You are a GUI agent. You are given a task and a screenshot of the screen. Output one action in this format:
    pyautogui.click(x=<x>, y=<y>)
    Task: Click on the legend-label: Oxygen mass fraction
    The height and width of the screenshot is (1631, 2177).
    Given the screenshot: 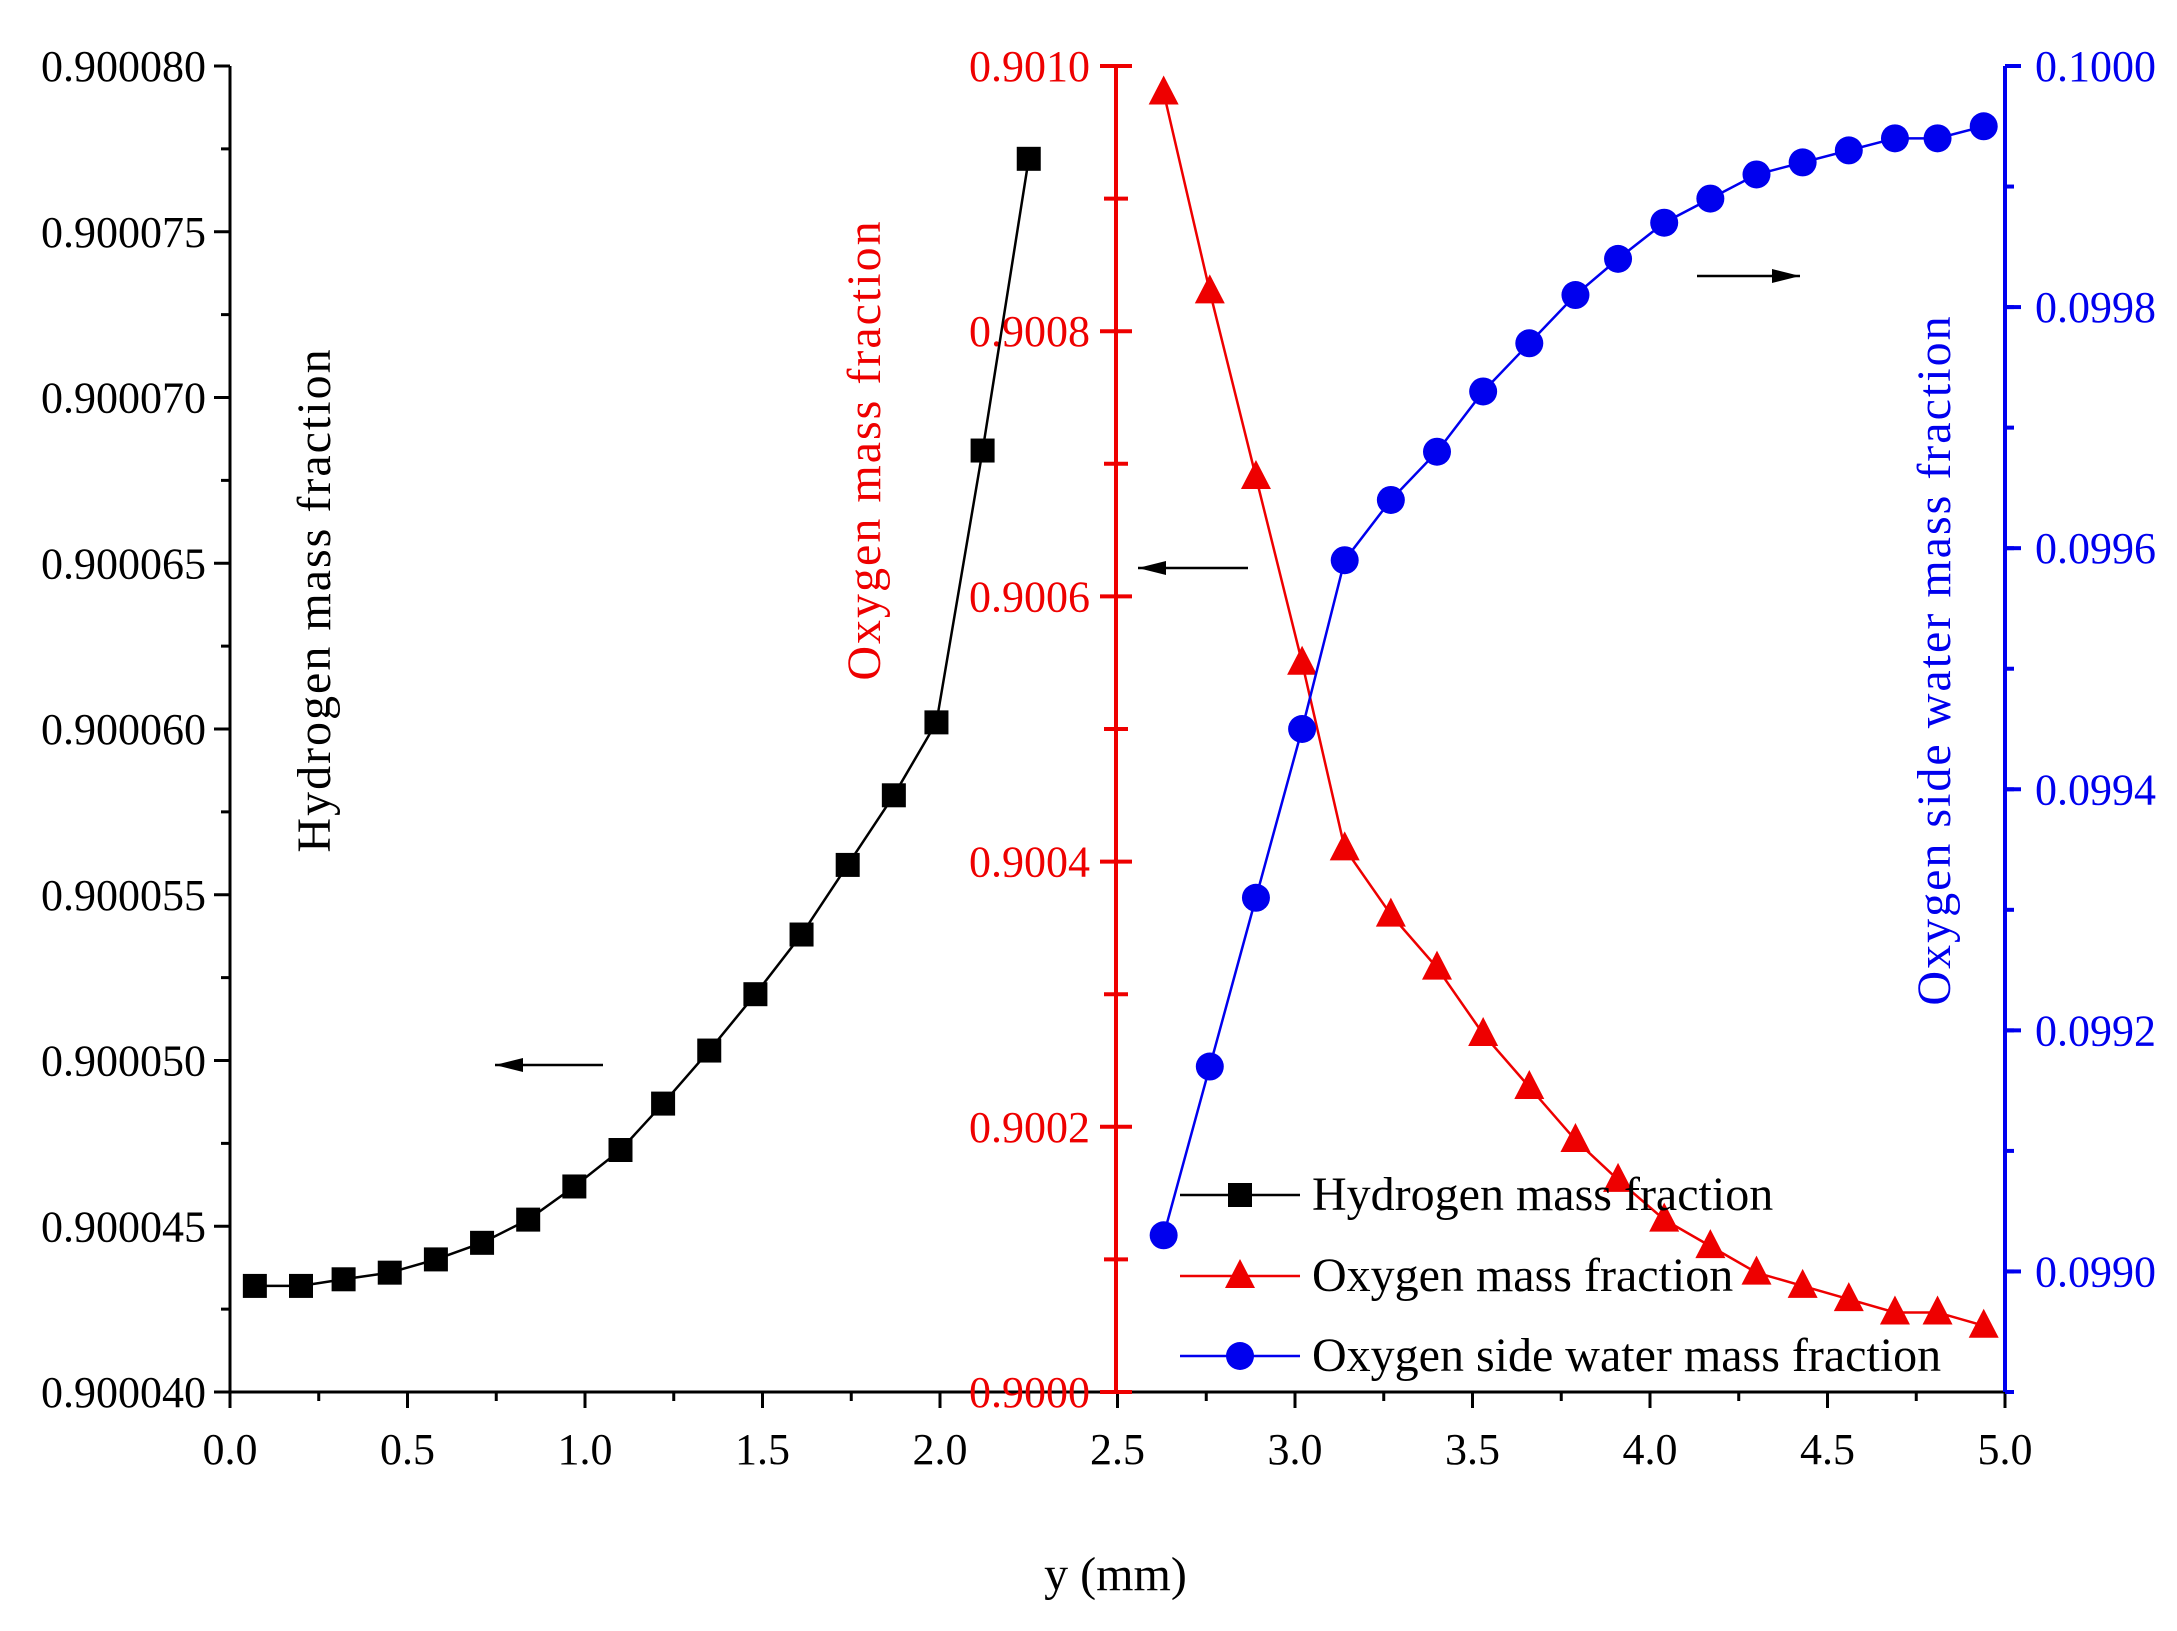 What is the action you would take?
    pyautogui.click(x=1522, y=1275)
    